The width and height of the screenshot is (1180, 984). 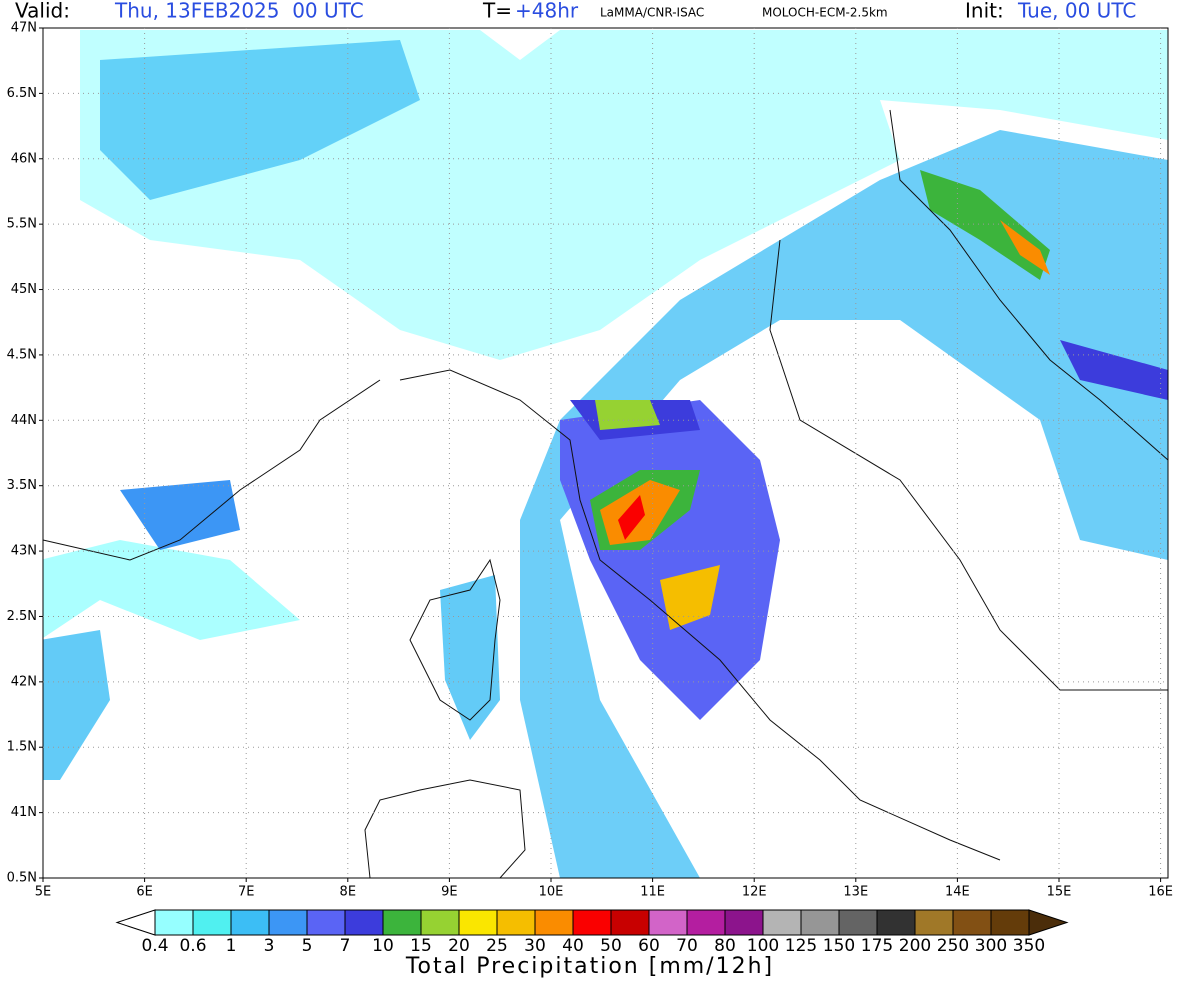 What do you see at coordinates (1160, 892) in the screenshot?
I see `lon-label: 16E` at bounding box center [1160, 892].